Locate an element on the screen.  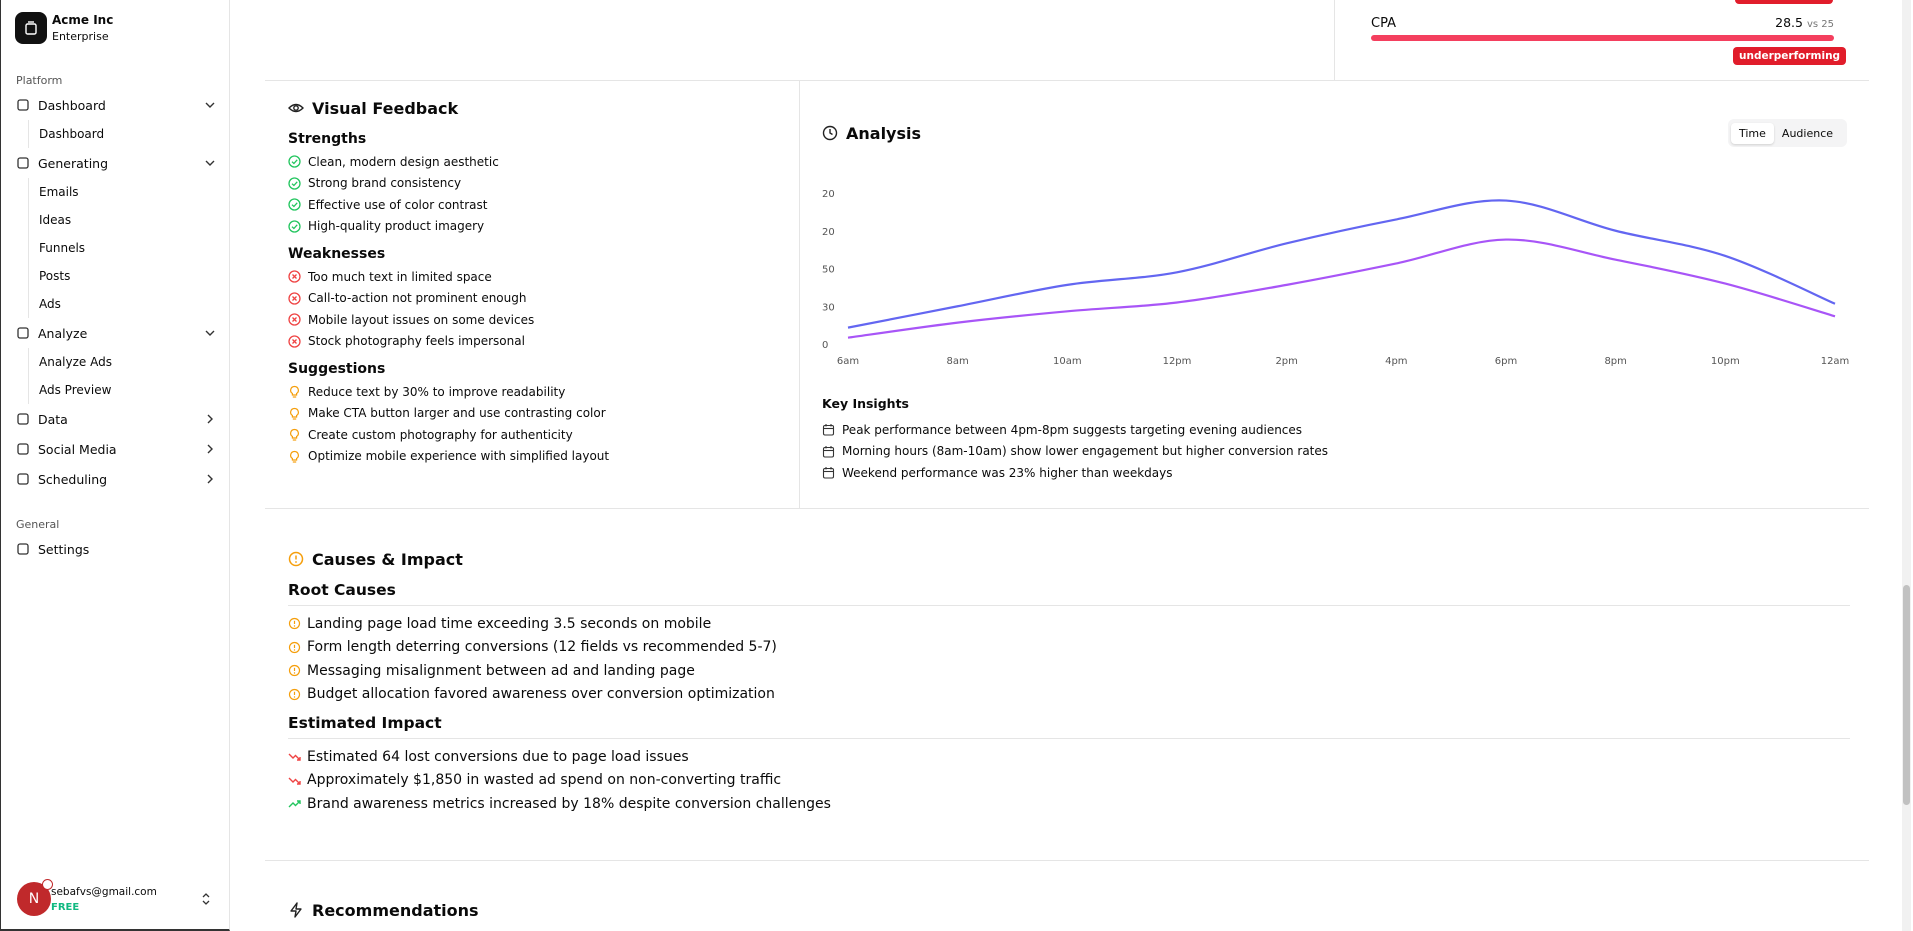
tab: Time is located at coordinates (1752, 133).